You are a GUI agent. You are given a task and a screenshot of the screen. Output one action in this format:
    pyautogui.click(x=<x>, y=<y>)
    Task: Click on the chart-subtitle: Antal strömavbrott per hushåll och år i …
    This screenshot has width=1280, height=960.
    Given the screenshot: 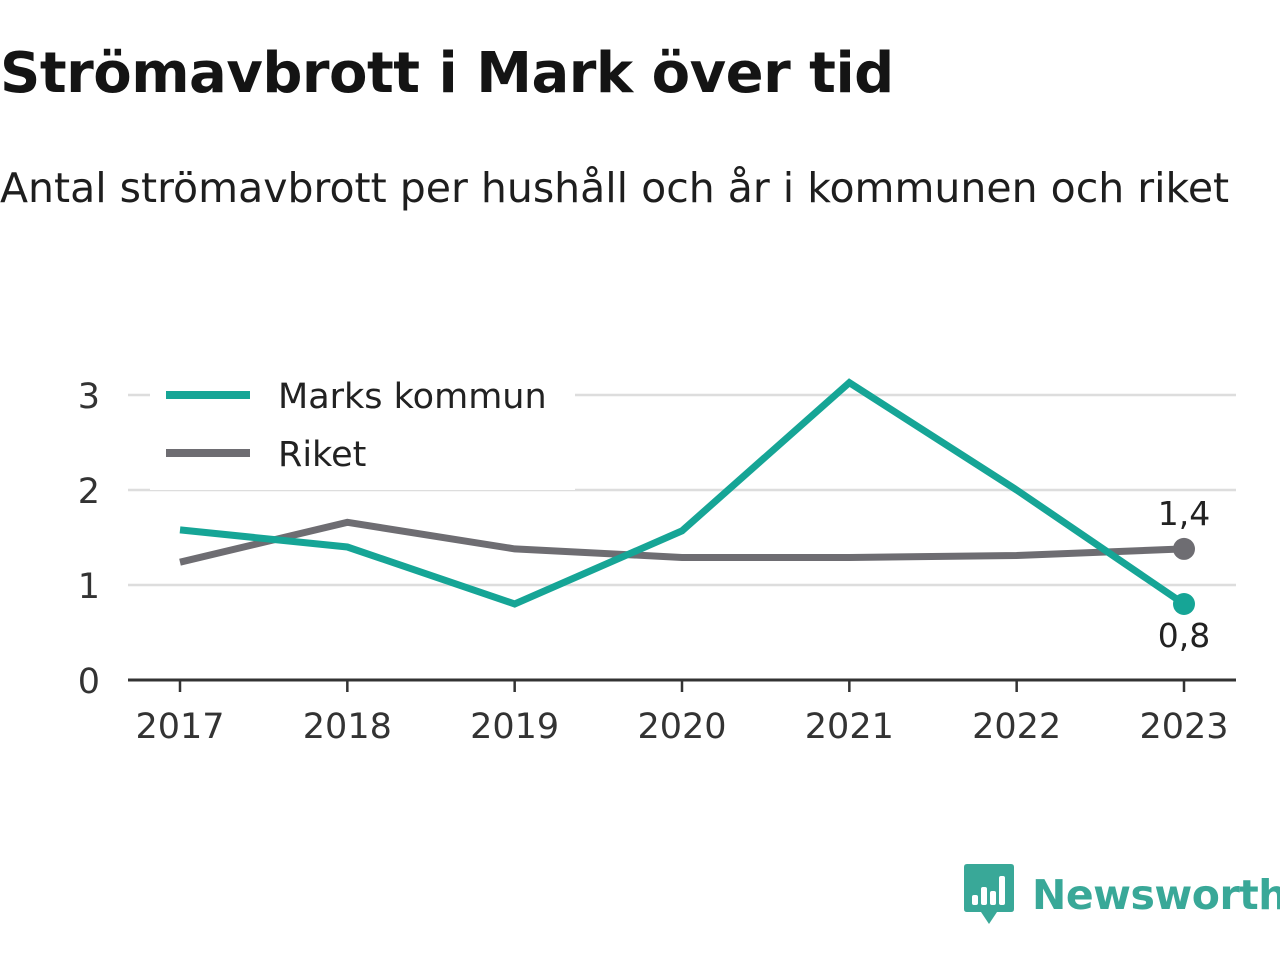 What is the action you would take?
    pyautogui.click(x=615, y=188)
    